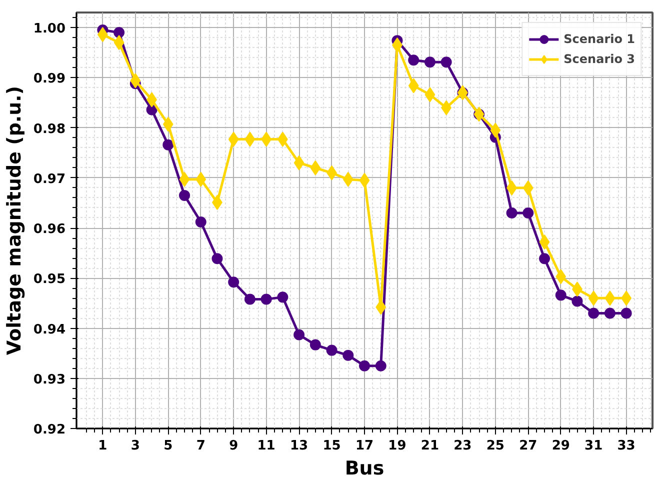  I want to click on y-tick-label: 0.94, so click(49, 330).